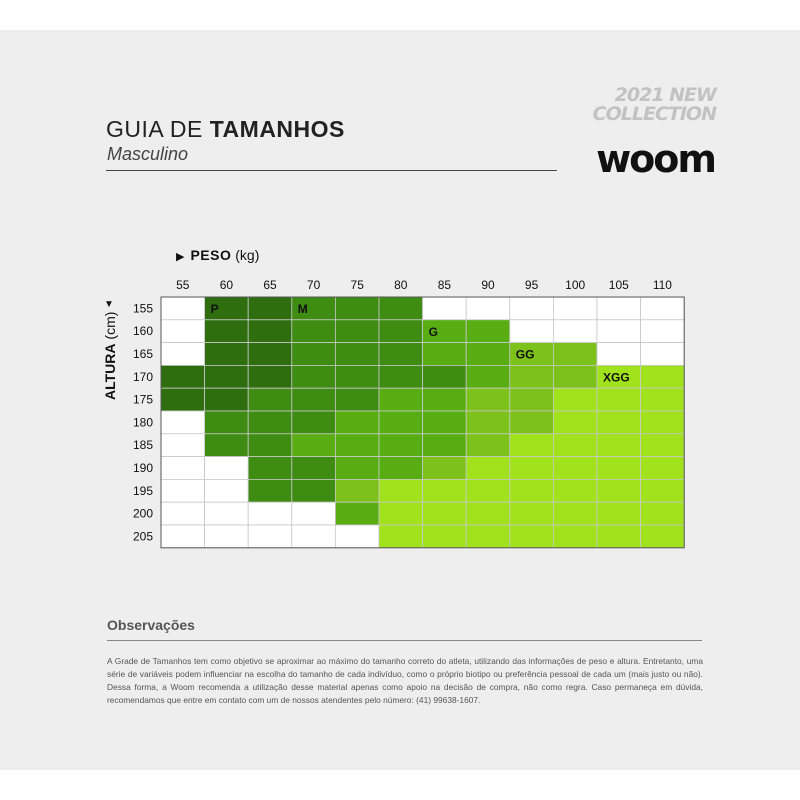 The width and height of the screenshot is (800, 800). What do you see at coordinates (148, 154) in the screenshot?
I see `page-subtitle: Masculino` at bounding box center [148, 154].